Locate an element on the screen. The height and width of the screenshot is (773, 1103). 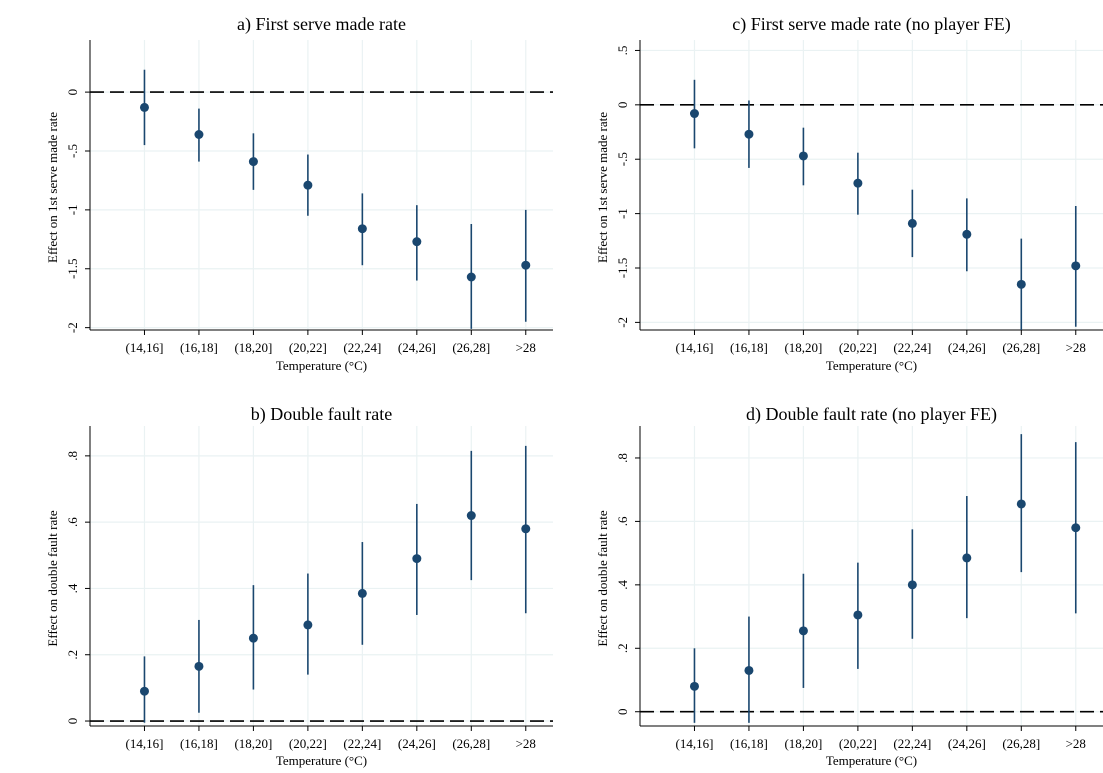
y-tick-label: .6 is located at coordinates (622, 521).